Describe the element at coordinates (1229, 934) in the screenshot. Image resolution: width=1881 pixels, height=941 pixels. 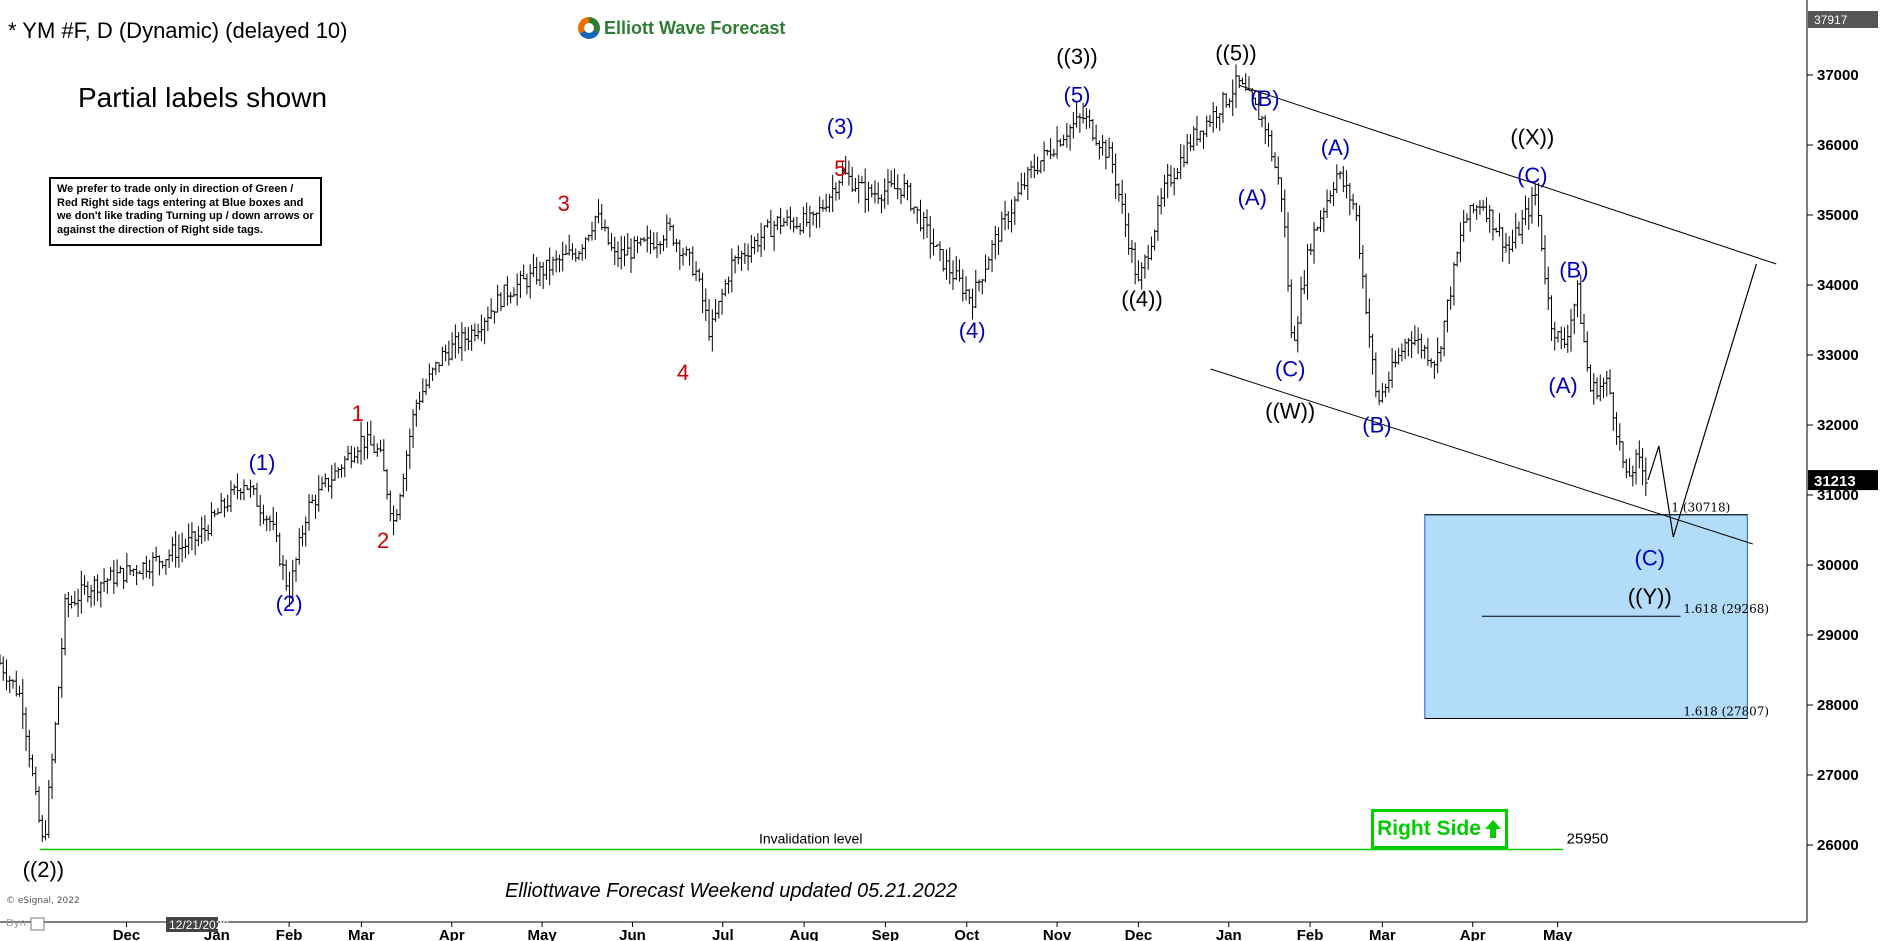
I see `time-tick-label: Jan` at that location.